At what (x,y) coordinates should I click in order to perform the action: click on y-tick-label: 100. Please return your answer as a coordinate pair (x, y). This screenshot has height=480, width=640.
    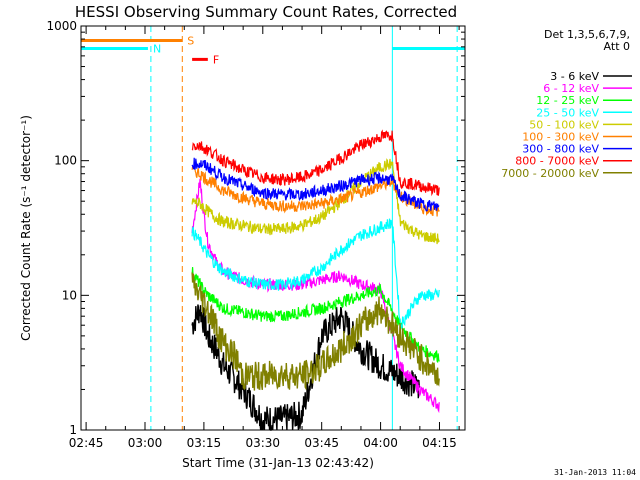
    Looking at the image, I should click on (65, 161).